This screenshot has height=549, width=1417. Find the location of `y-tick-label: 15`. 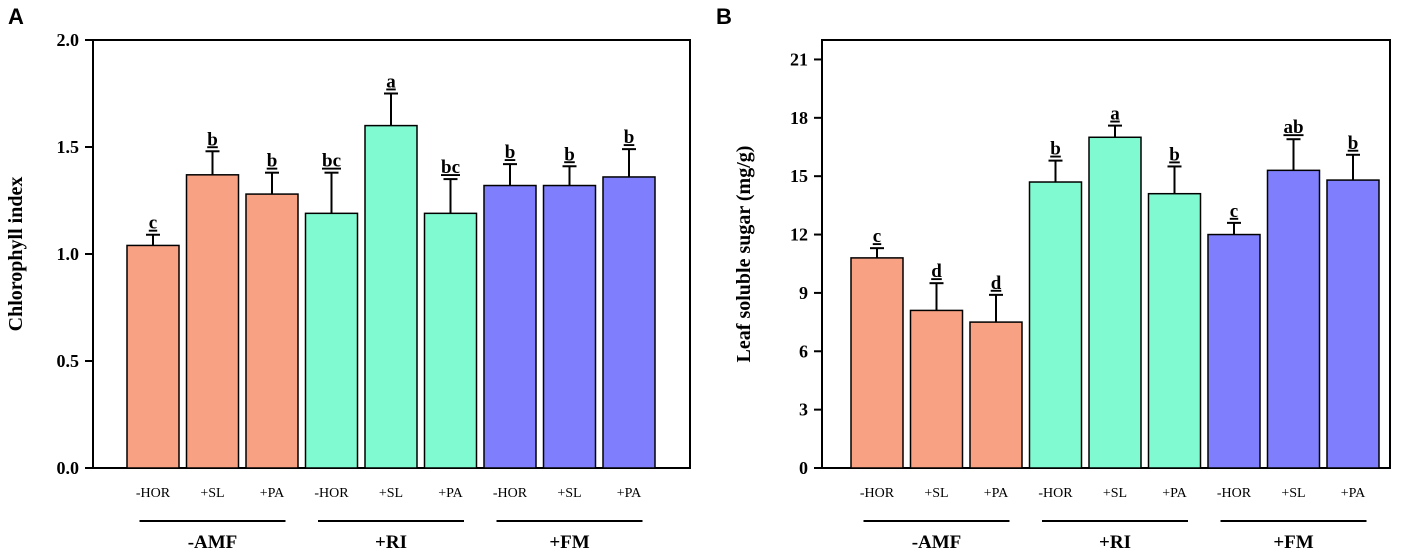

y-tick-label: 15 is located at coordinates (799, 176).